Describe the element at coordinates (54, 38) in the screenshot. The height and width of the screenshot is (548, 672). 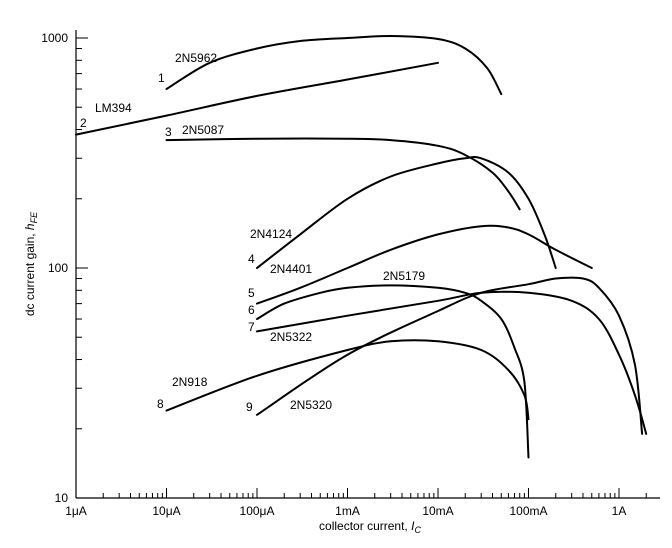
I see `y-tick-label: 1000` at that location.